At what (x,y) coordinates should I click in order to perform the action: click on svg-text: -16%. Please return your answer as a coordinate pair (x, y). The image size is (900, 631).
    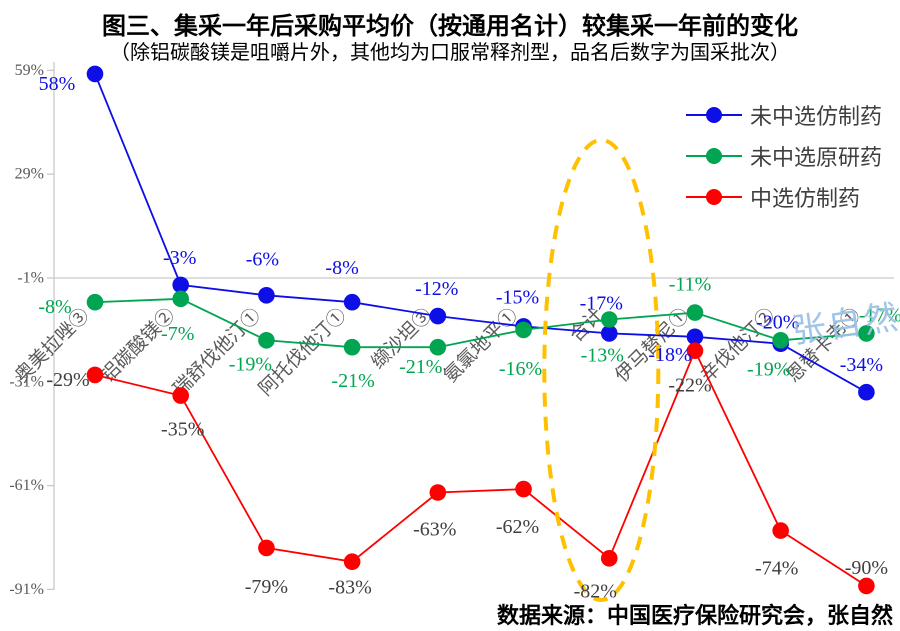
    Looking at the image, I should click on (520, 369).